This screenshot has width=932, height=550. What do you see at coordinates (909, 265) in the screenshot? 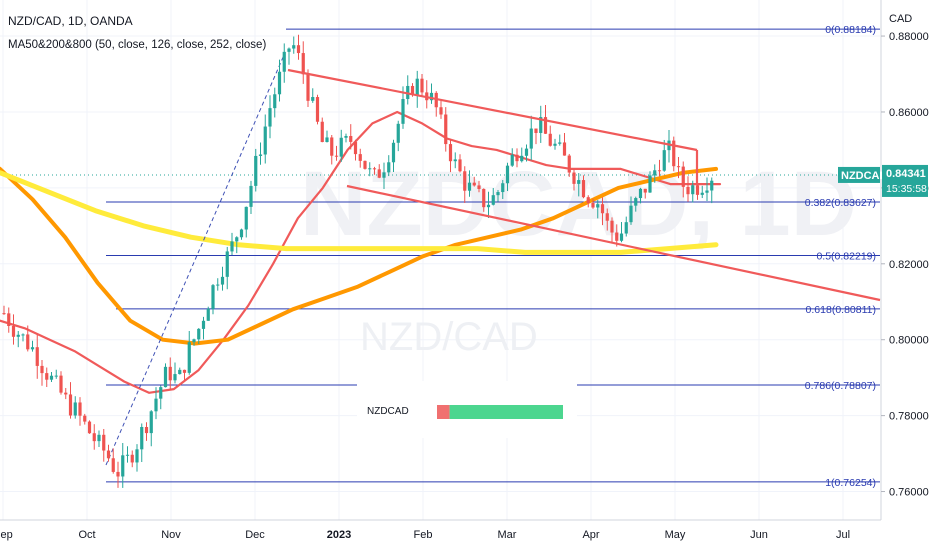
I see `y-tick-label: 0.82000` at bounding box center [909, 265].